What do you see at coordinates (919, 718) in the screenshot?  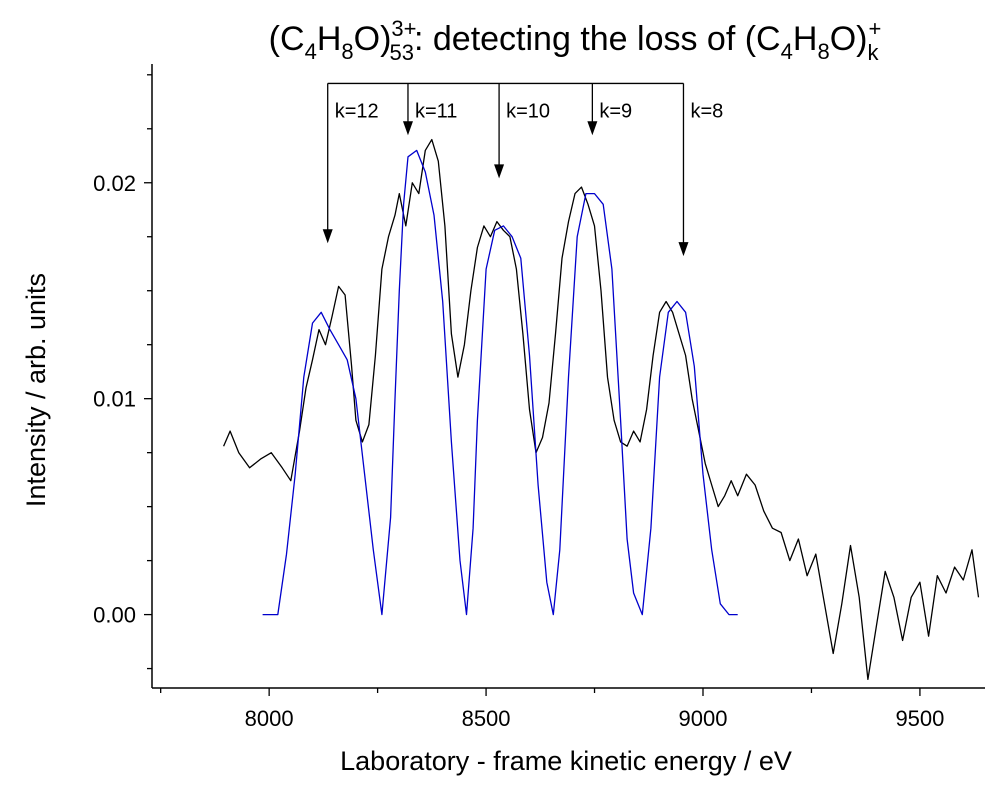 I see `x-tick-label: 9500` at bounding box center [919, 718].